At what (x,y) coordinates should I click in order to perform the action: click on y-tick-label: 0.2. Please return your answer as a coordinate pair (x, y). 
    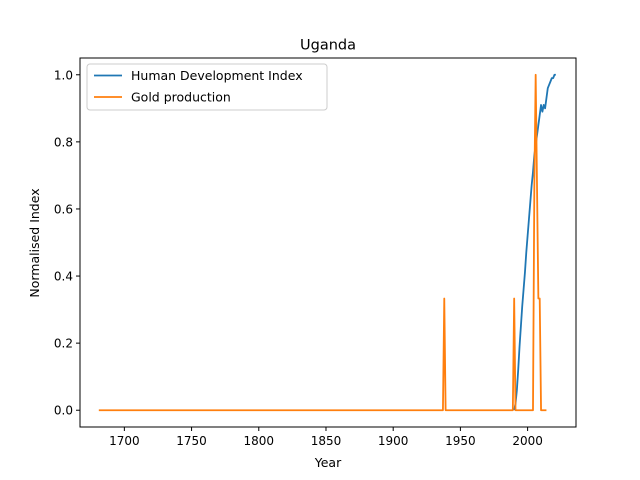
    Looking at the image, I should click on (63, 344).